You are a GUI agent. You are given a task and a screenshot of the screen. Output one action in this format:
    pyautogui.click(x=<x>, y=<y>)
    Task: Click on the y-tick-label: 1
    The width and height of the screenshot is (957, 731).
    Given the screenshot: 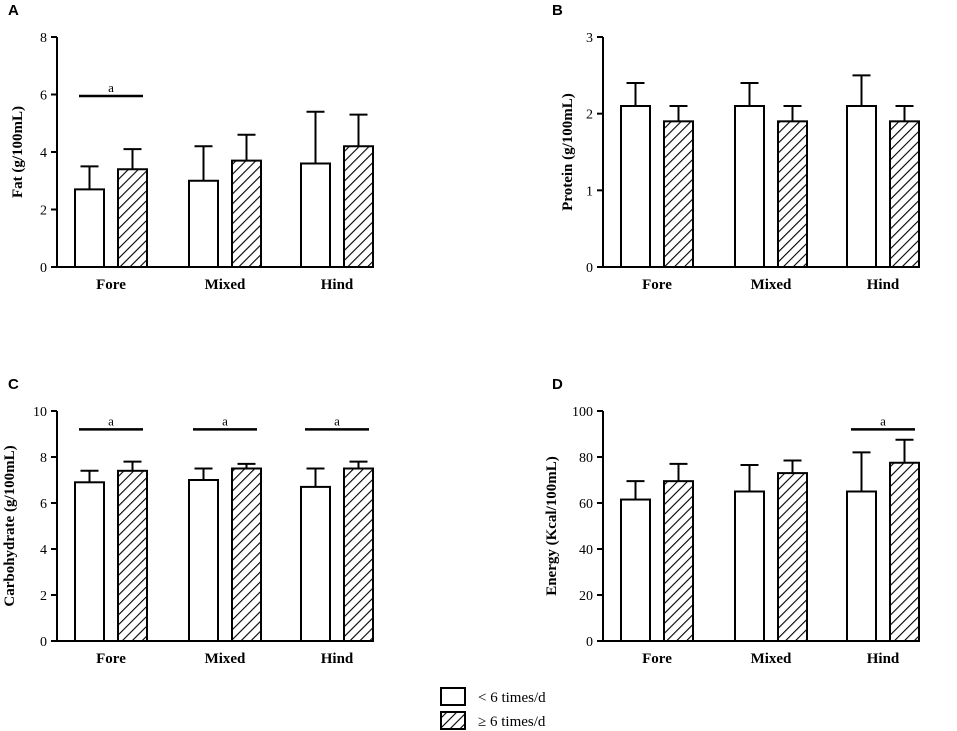 What is the action you would take?
    pyautogui.click(x=589, y=191)
    